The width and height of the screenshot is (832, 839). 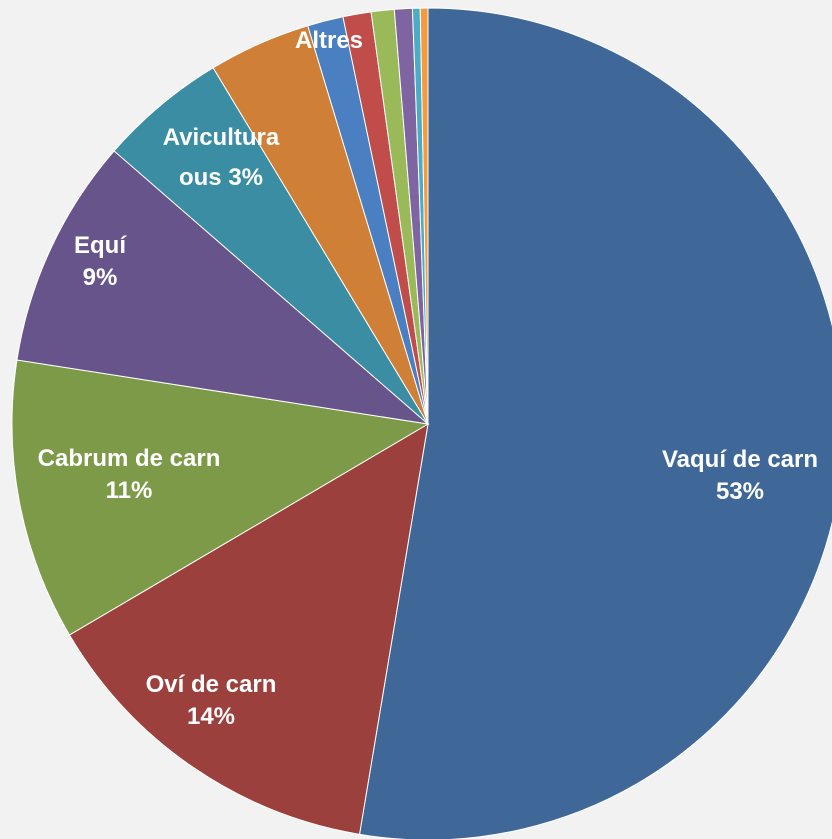 What do you see at coordinates (211, 684) in the screenshot?
I see `data-label-line: Oví de carn` at bounding box center [211, 684].